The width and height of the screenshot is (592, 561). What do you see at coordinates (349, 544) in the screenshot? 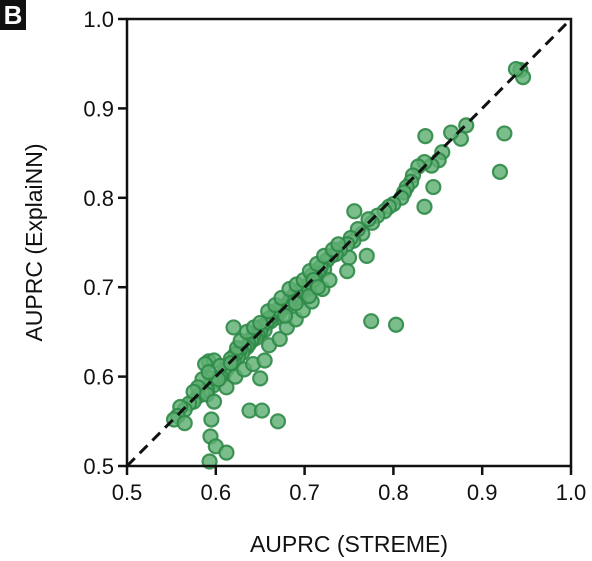
I see `x-axis-title: AUPRC (STREME)` at bounding box center [349, 544].